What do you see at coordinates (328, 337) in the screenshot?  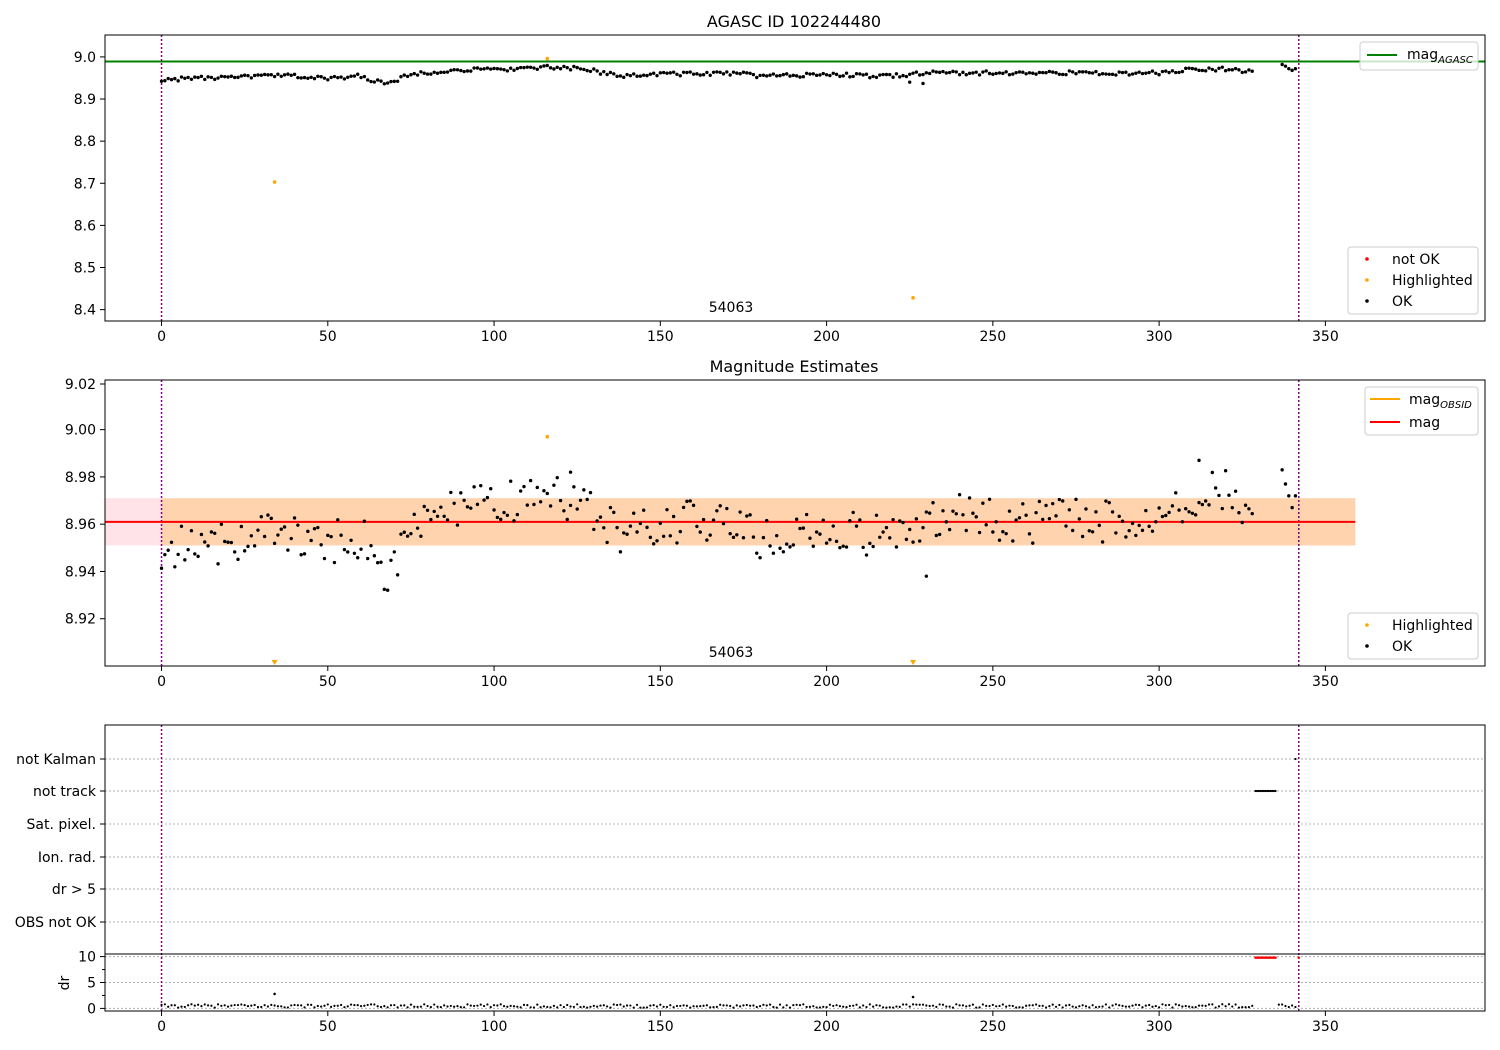 I see `x-tick-label: 50` at bounding box center [328, 337].